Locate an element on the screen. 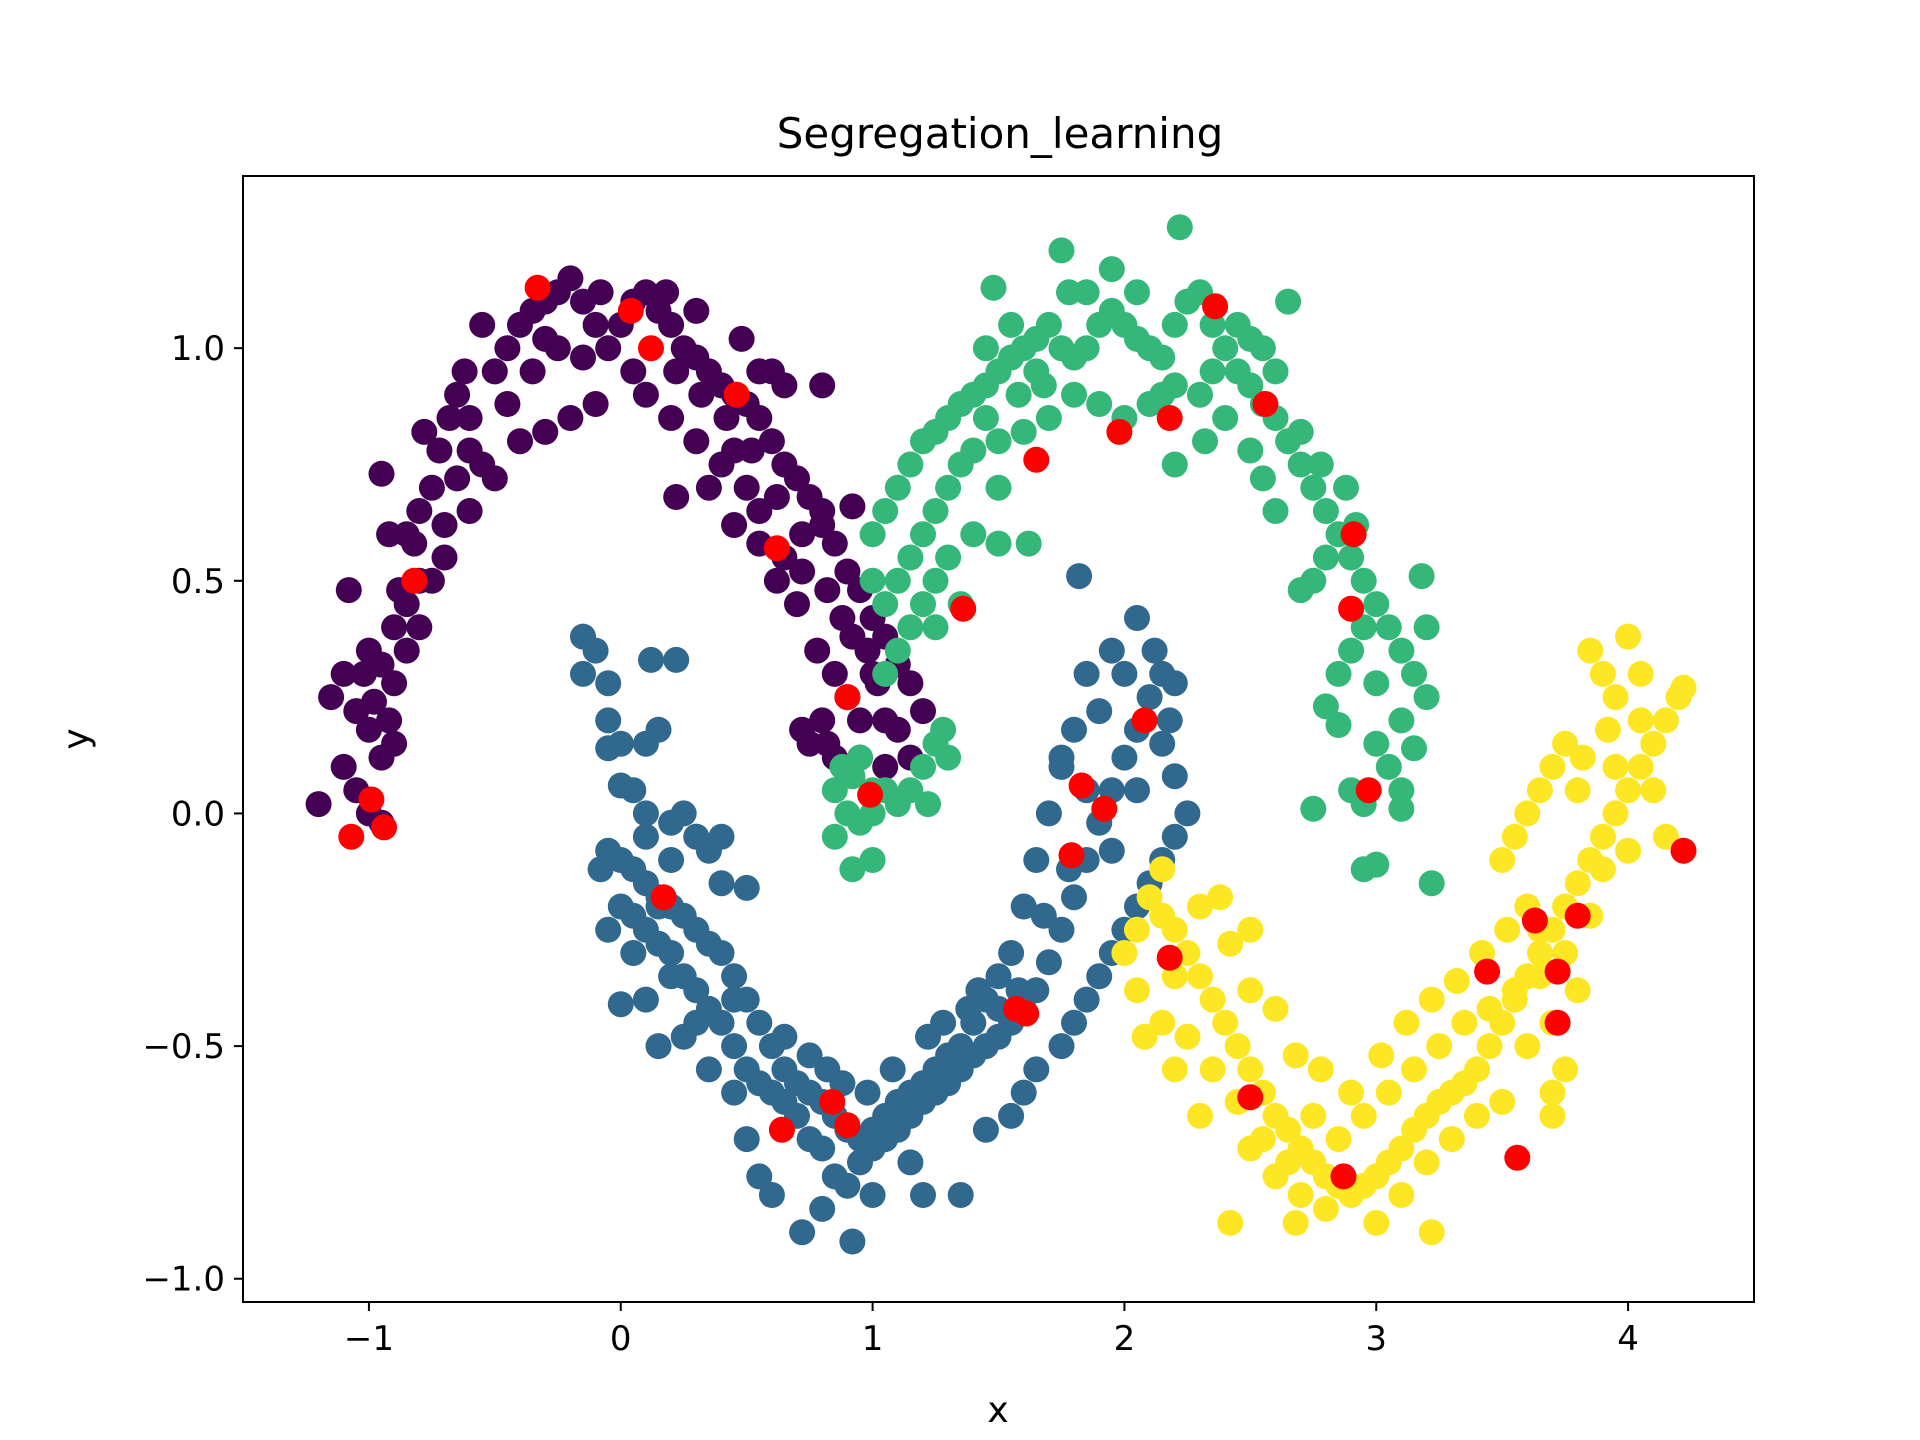  y-tick-label: 1.0 is located at coordinates (198, 349).